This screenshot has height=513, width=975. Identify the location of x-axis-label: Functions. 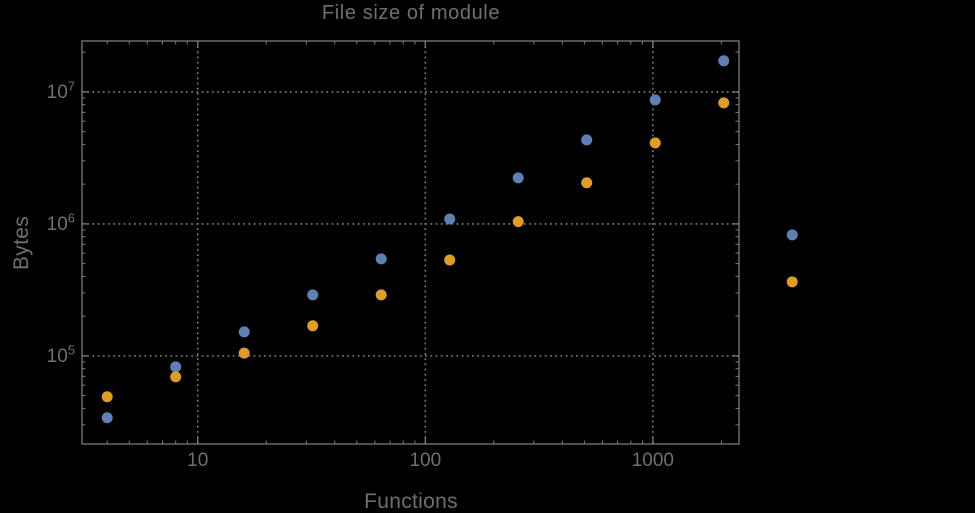
(411, 501).